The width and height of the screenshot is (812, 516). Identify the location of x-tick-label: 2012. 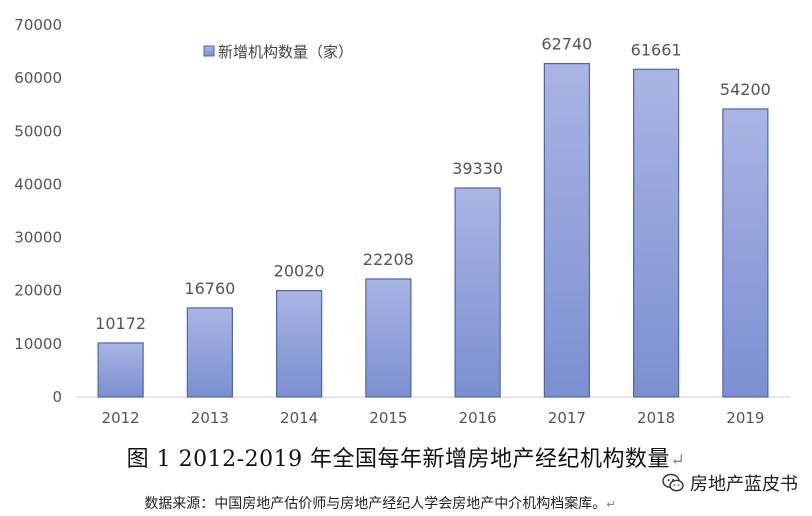
(121, 418).